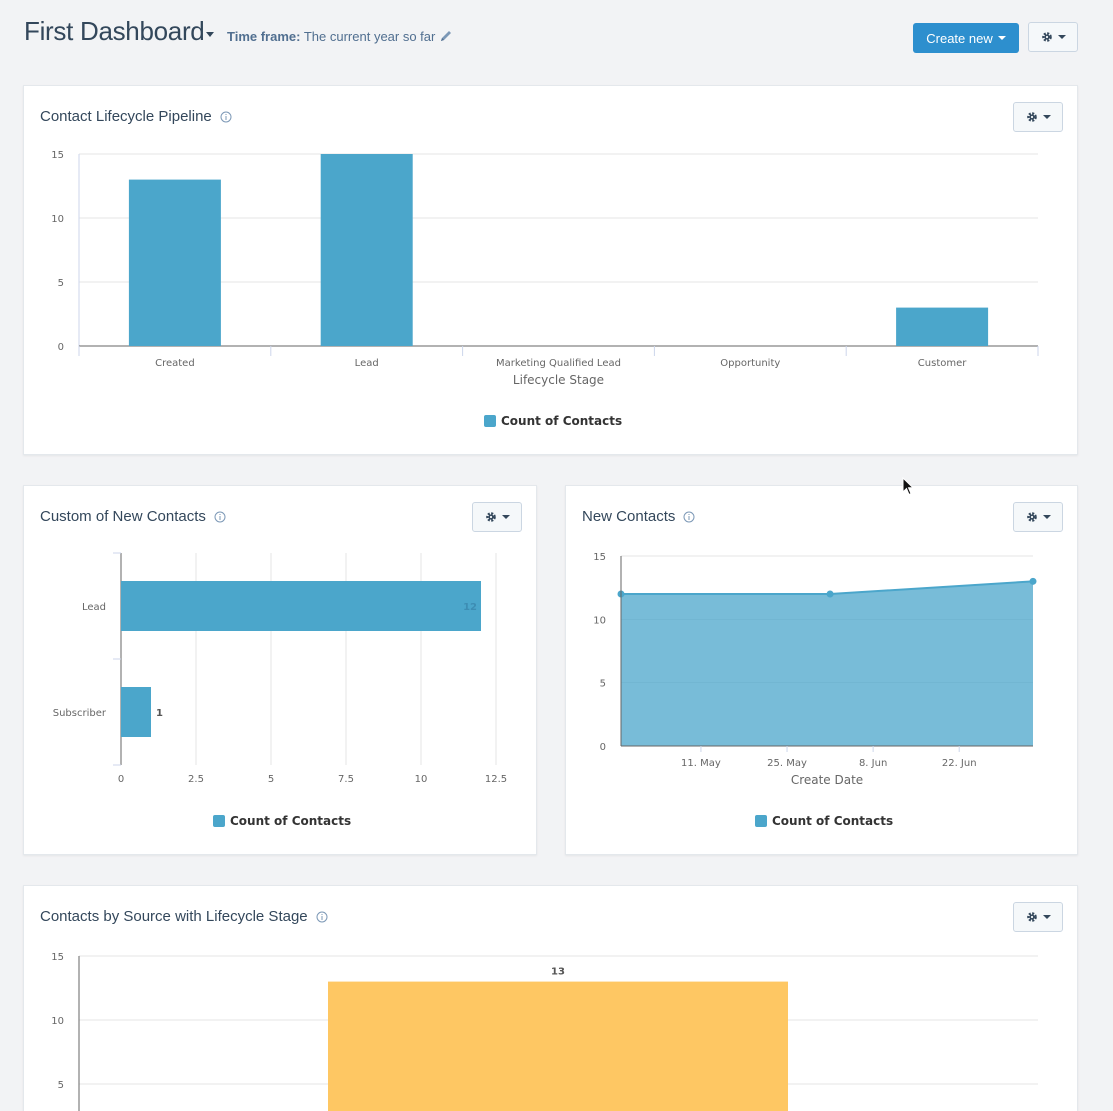 This screenshot has height=1111, width=1113. I want to click on card-title: Contact Lifecycle Pipeline, so click(136, 116).